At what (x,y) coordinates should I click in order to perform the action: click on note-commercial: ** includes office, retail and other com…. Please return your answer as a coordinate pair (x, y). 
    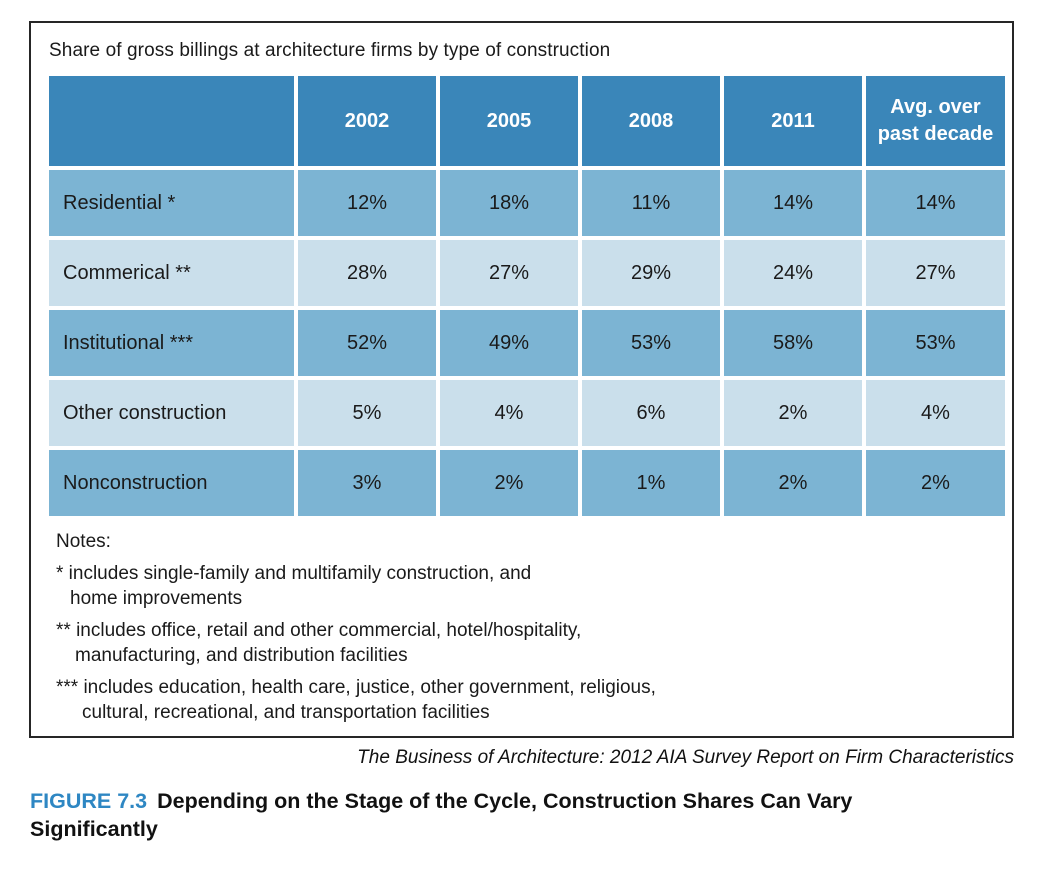
    Looking at the image, I should click on (534, 643).